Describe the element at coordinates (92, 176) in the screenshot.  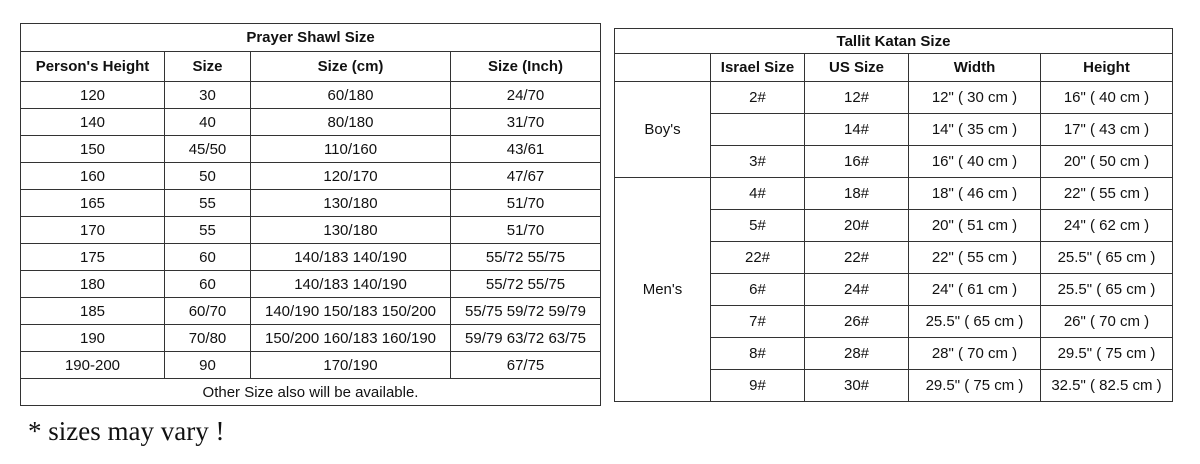
I see `cell-height: 160` at that location.